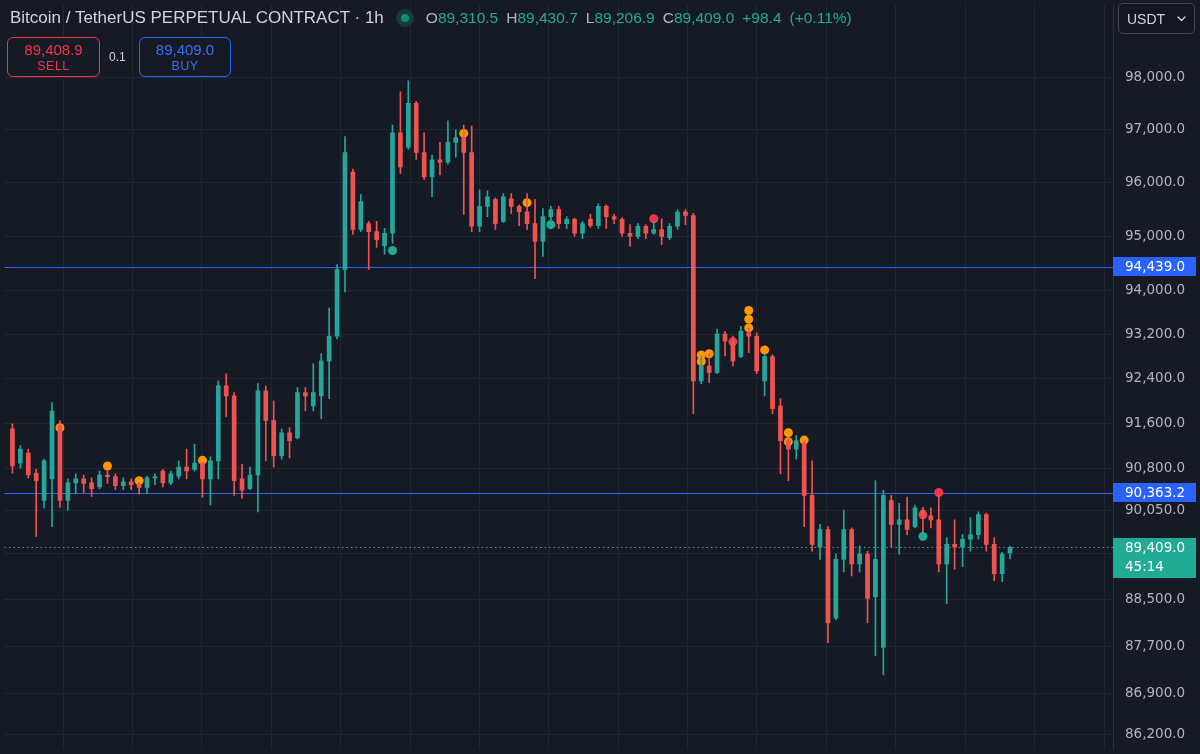 This screenshot has height=754, width=1200. I want to click on annotation: 0.1, so click(117, 57).